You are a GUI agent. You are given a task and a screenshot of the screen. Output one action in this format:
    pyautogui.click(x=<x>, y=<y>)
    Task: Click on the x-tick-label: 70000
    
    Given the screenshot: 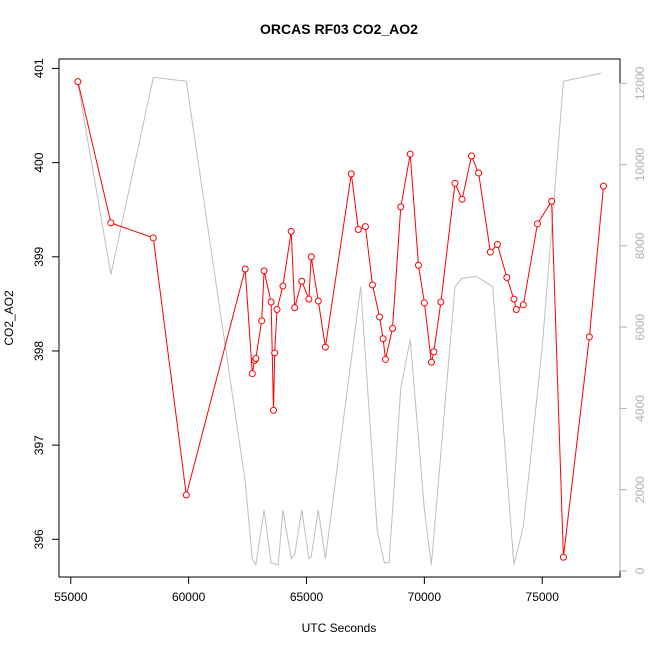 What is the action you would take?
    pyautogui.click(x=425, y=597)
    